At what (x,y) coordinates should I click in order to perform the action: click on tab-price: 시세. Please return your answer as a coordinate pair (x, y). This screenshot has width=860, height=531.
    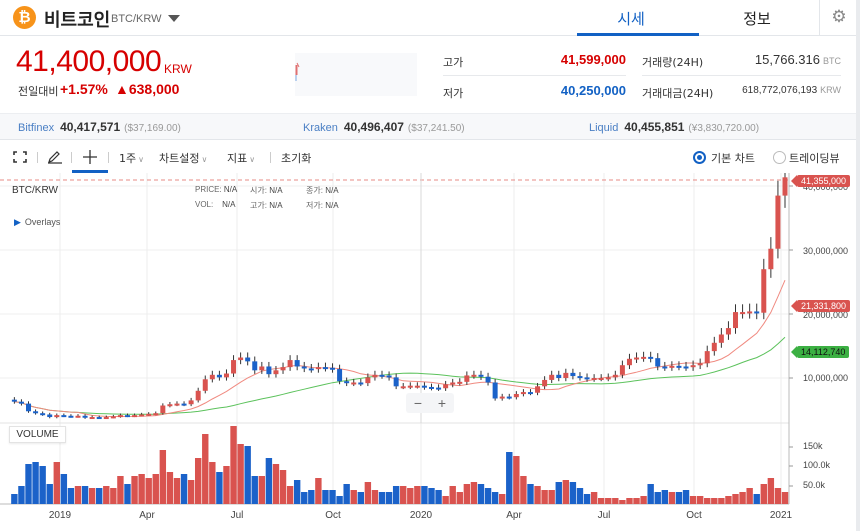
    Looking at the image, I should click on (631, 19).